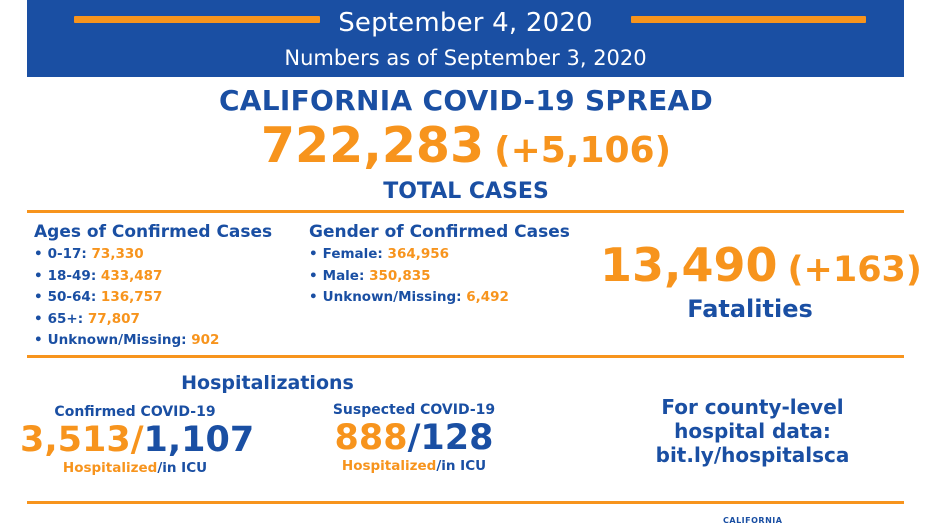 The height and width of the screenshot is (525, 932). I want to click on divider-top, so click(465, 211).